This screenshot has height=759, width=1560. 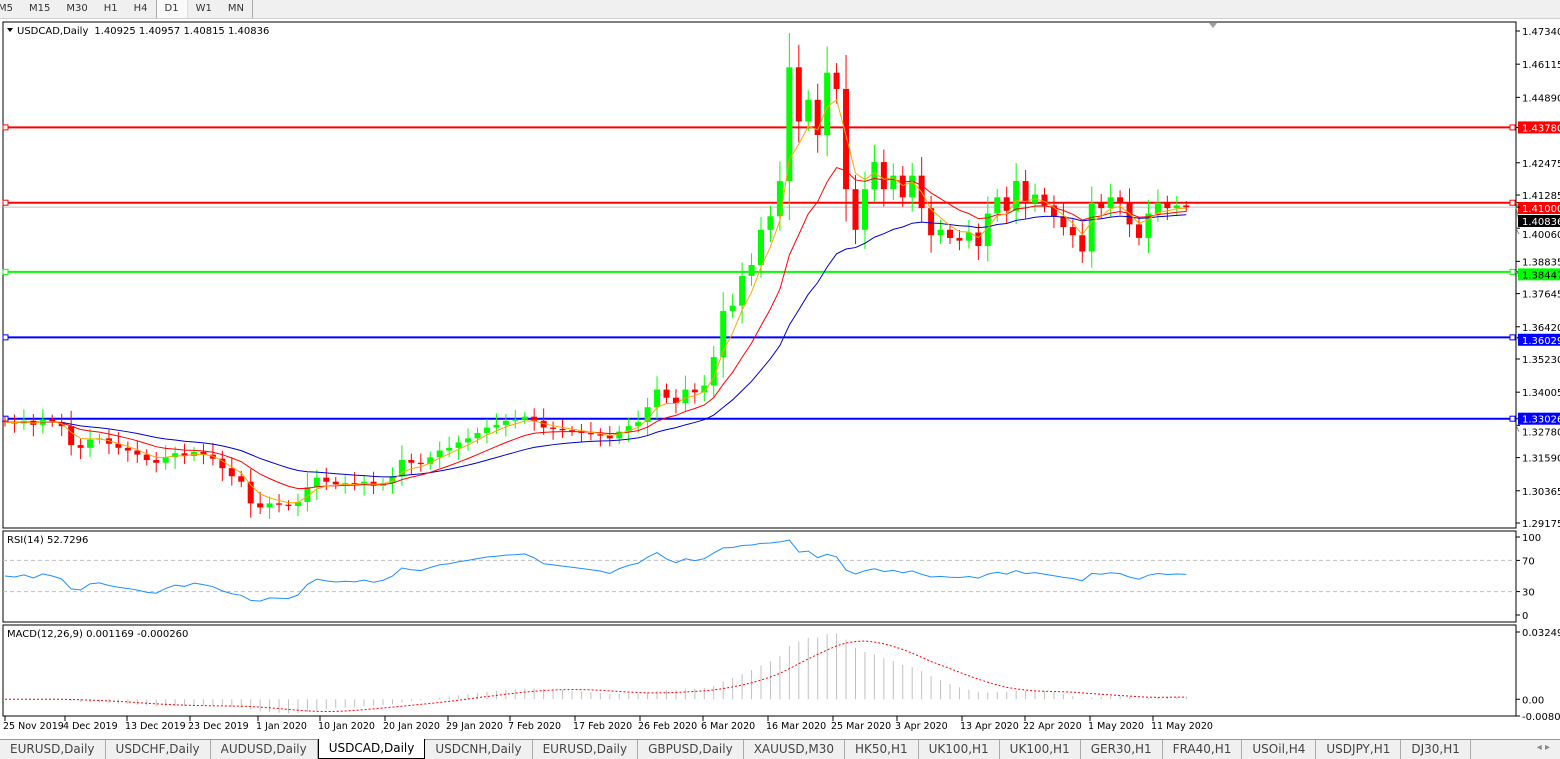 I want to click on chart-tab: USDCNH,Daily, so click(x=479, y=749).